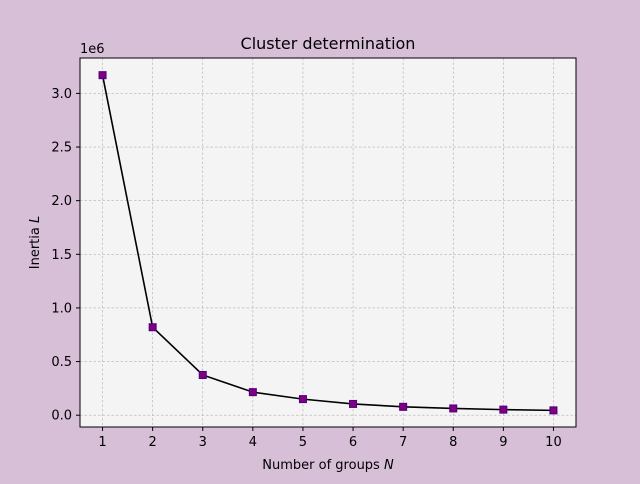  I want to click on x-tick-label: 10, so click(553, 442).